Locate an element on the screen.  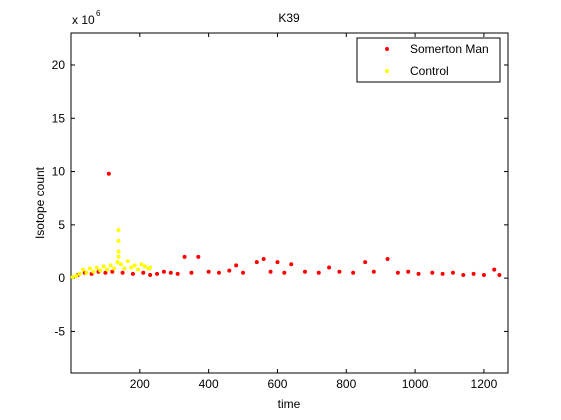
y-tick-label: 0 is located at coordinates (61, 278).